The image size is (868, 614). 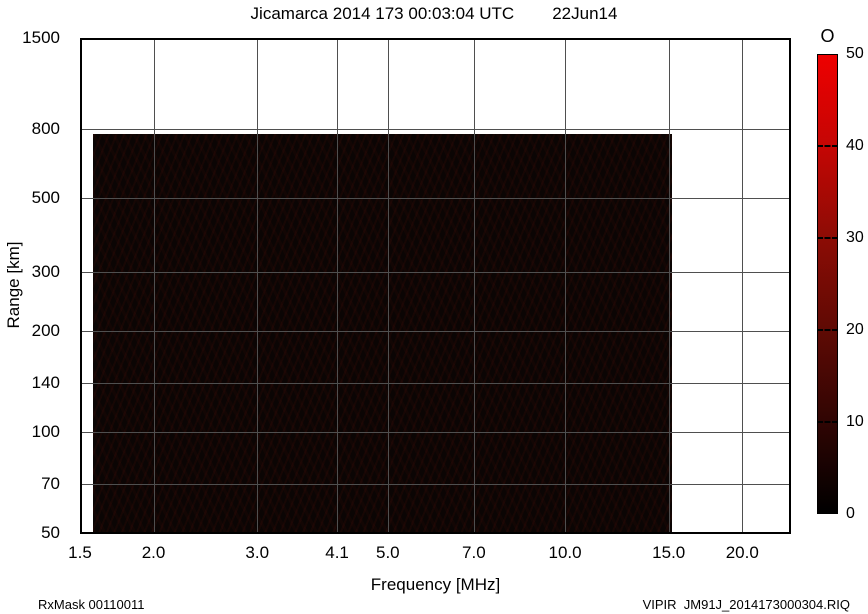 I want to click on colorbar-tick-label: 30, so click(x=855, y=237).